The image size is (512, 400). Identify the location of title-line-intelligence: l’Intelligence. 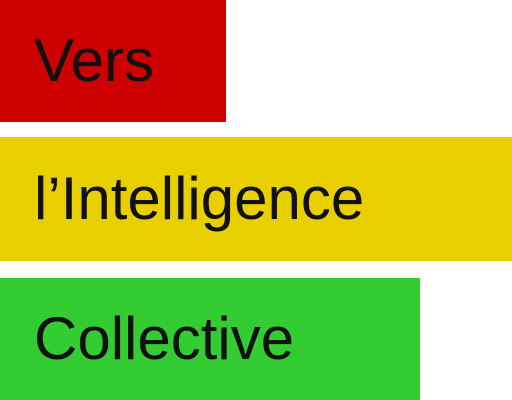
(199, 198).